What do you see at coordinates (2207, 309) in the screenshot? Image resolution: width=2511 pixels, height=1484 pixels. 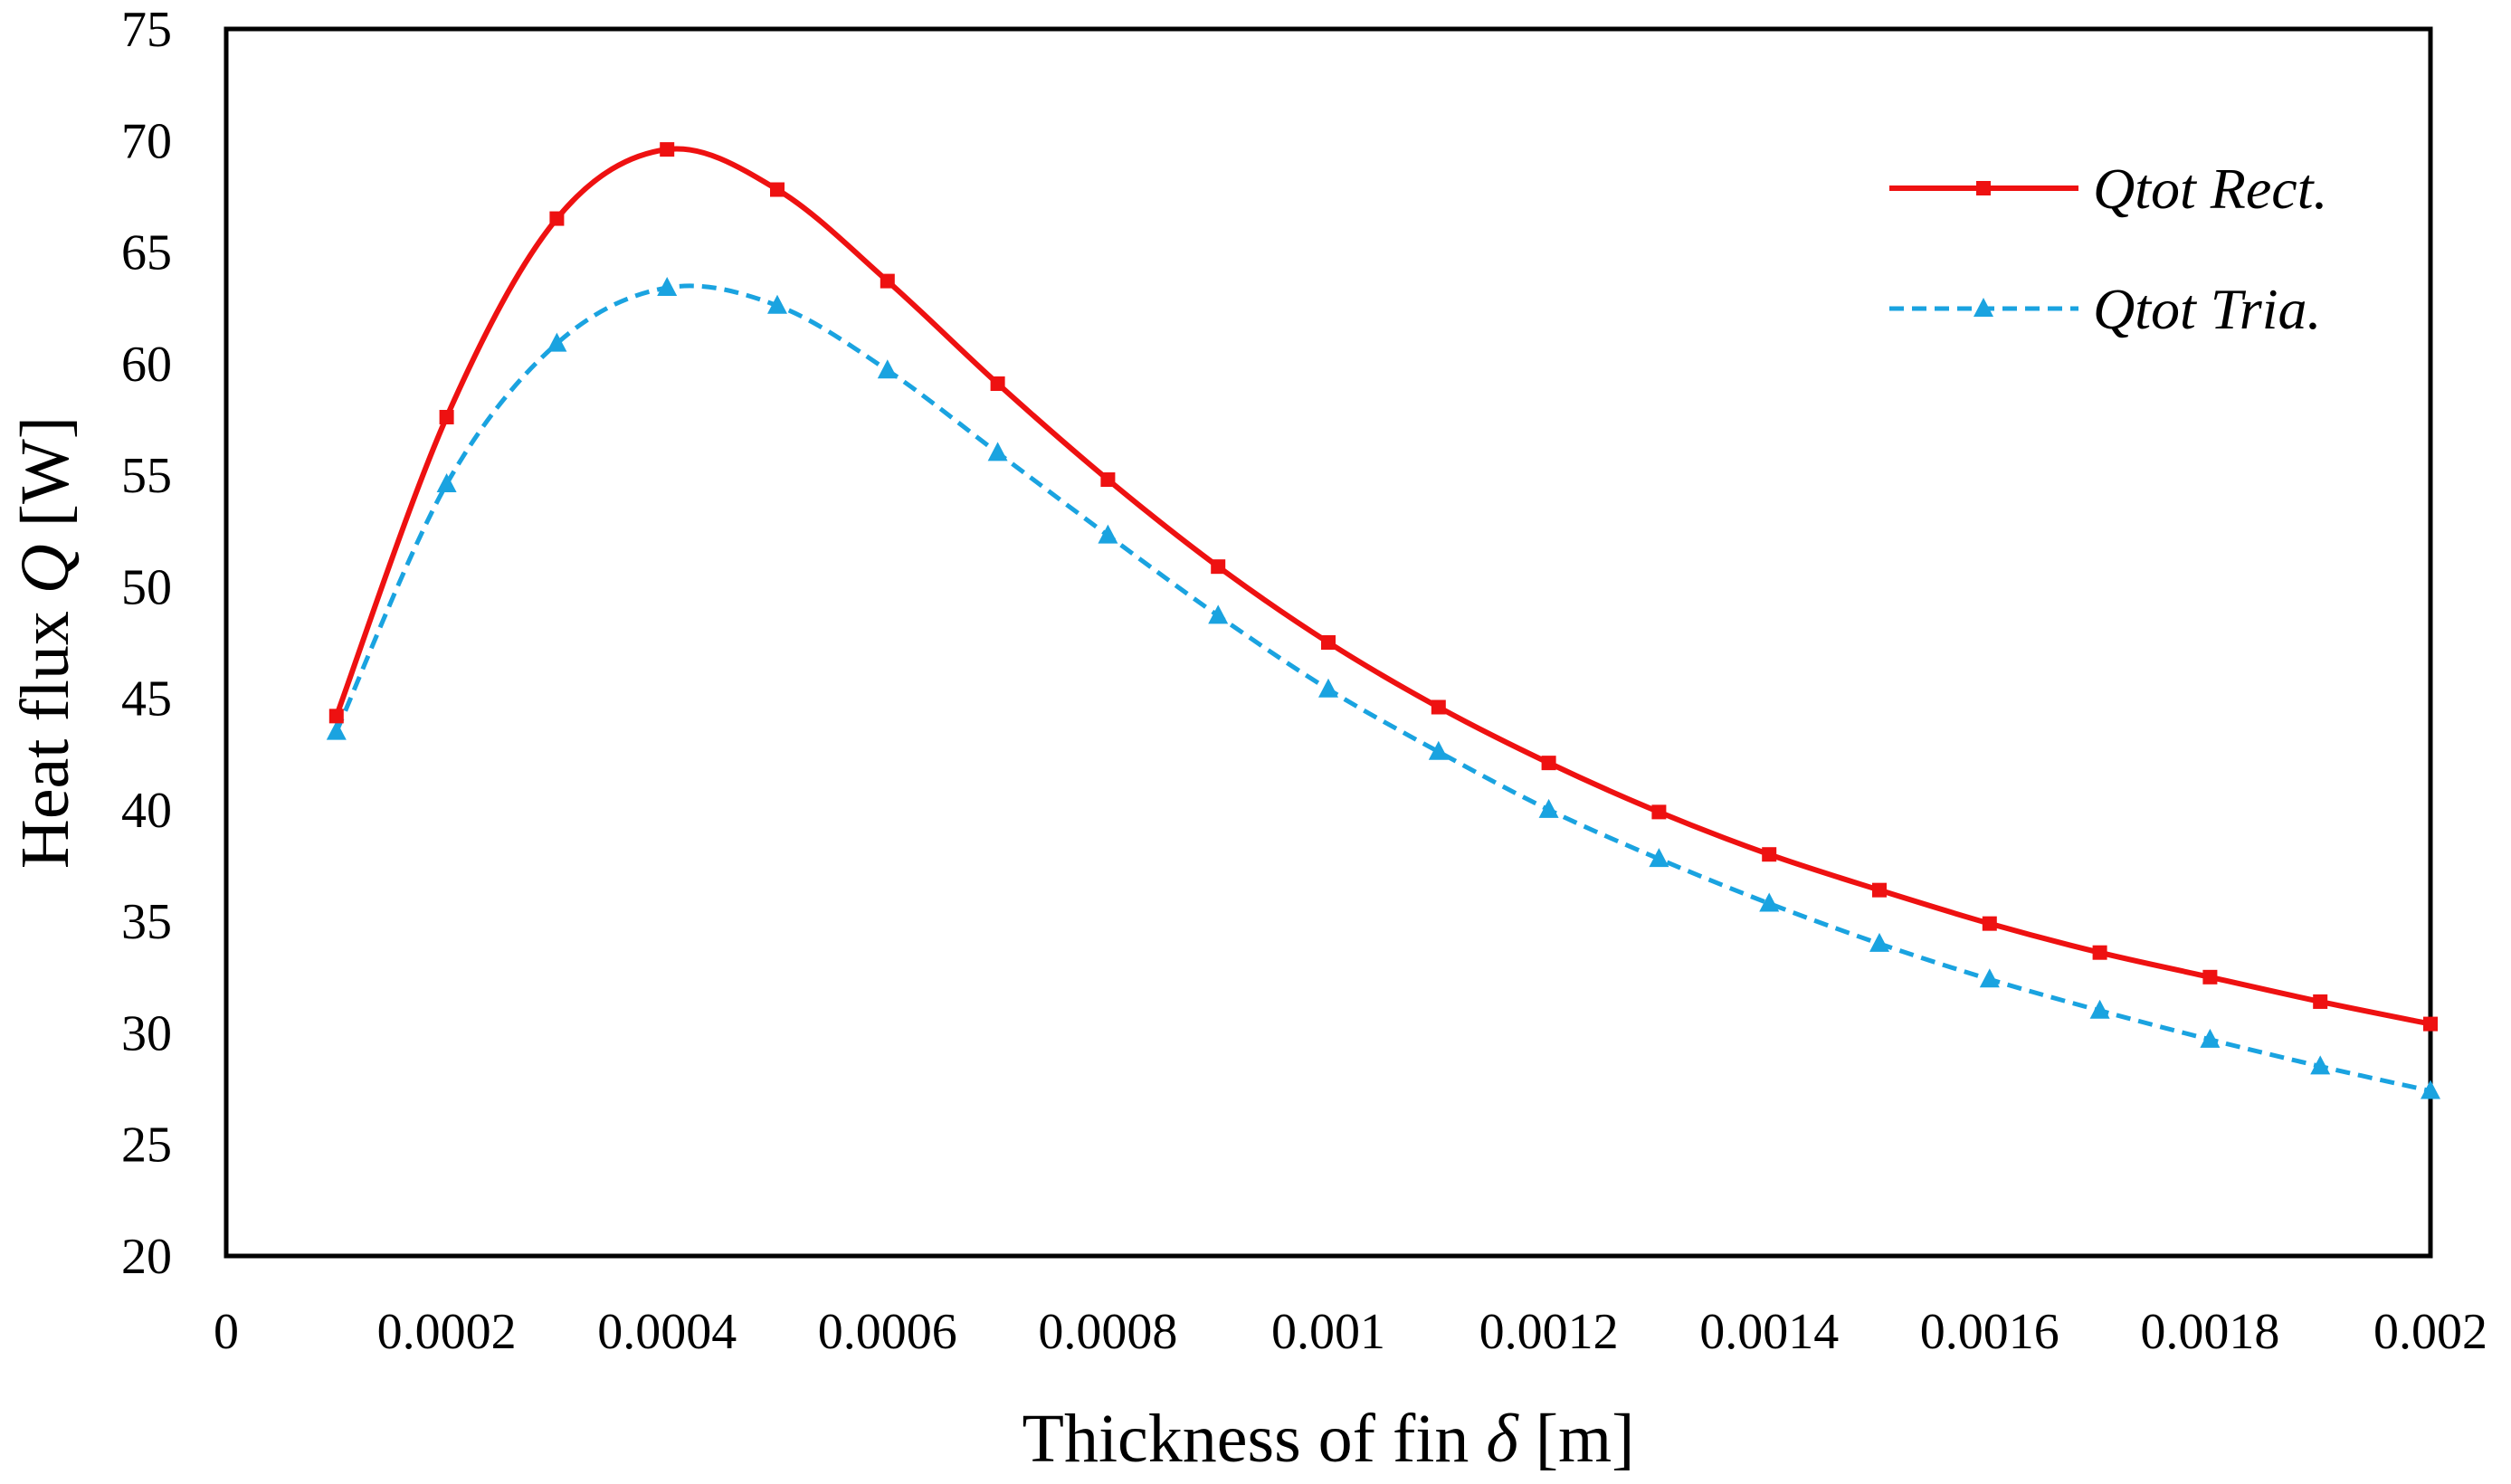 I see `legend-label-tria: Qtot Tria.` at bounding box center [2207, 309].